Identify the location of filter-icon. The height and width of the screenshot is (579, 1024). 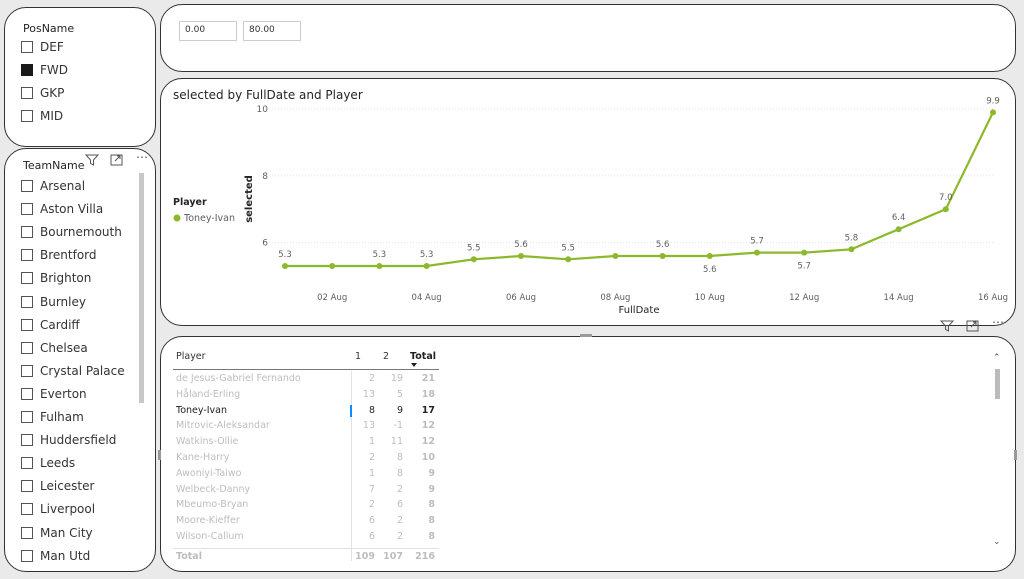
(92, 161).